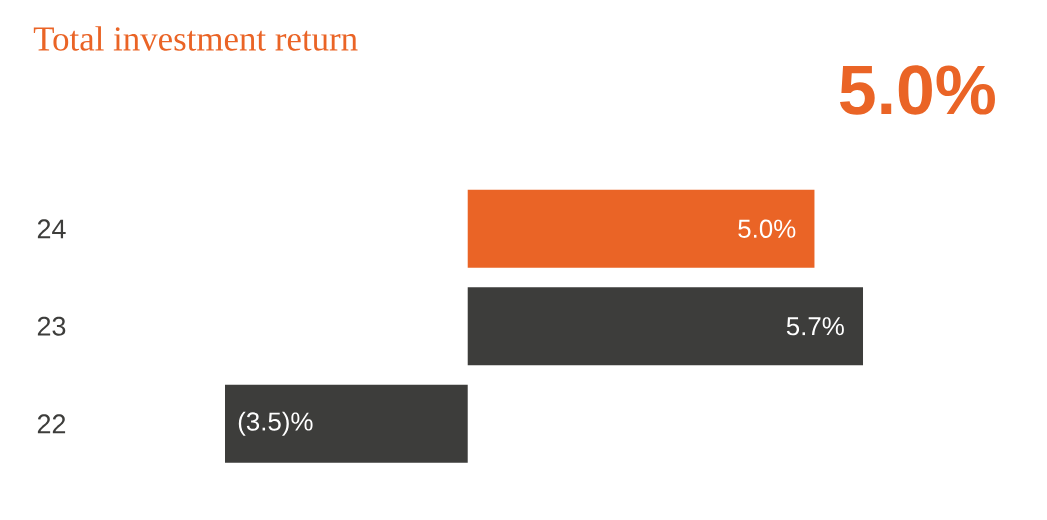 The image size is (1047, 520). I want to click on y-tick-label: 24, so click(51, 229).